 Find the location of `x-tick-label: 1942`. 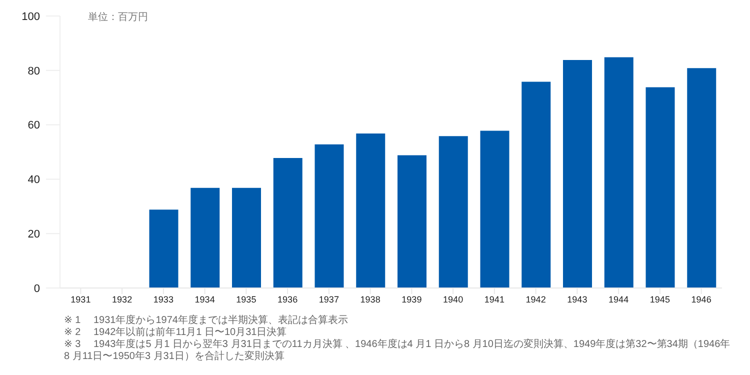

x-tick-label: 1942 is located at coordinates (536, 299).